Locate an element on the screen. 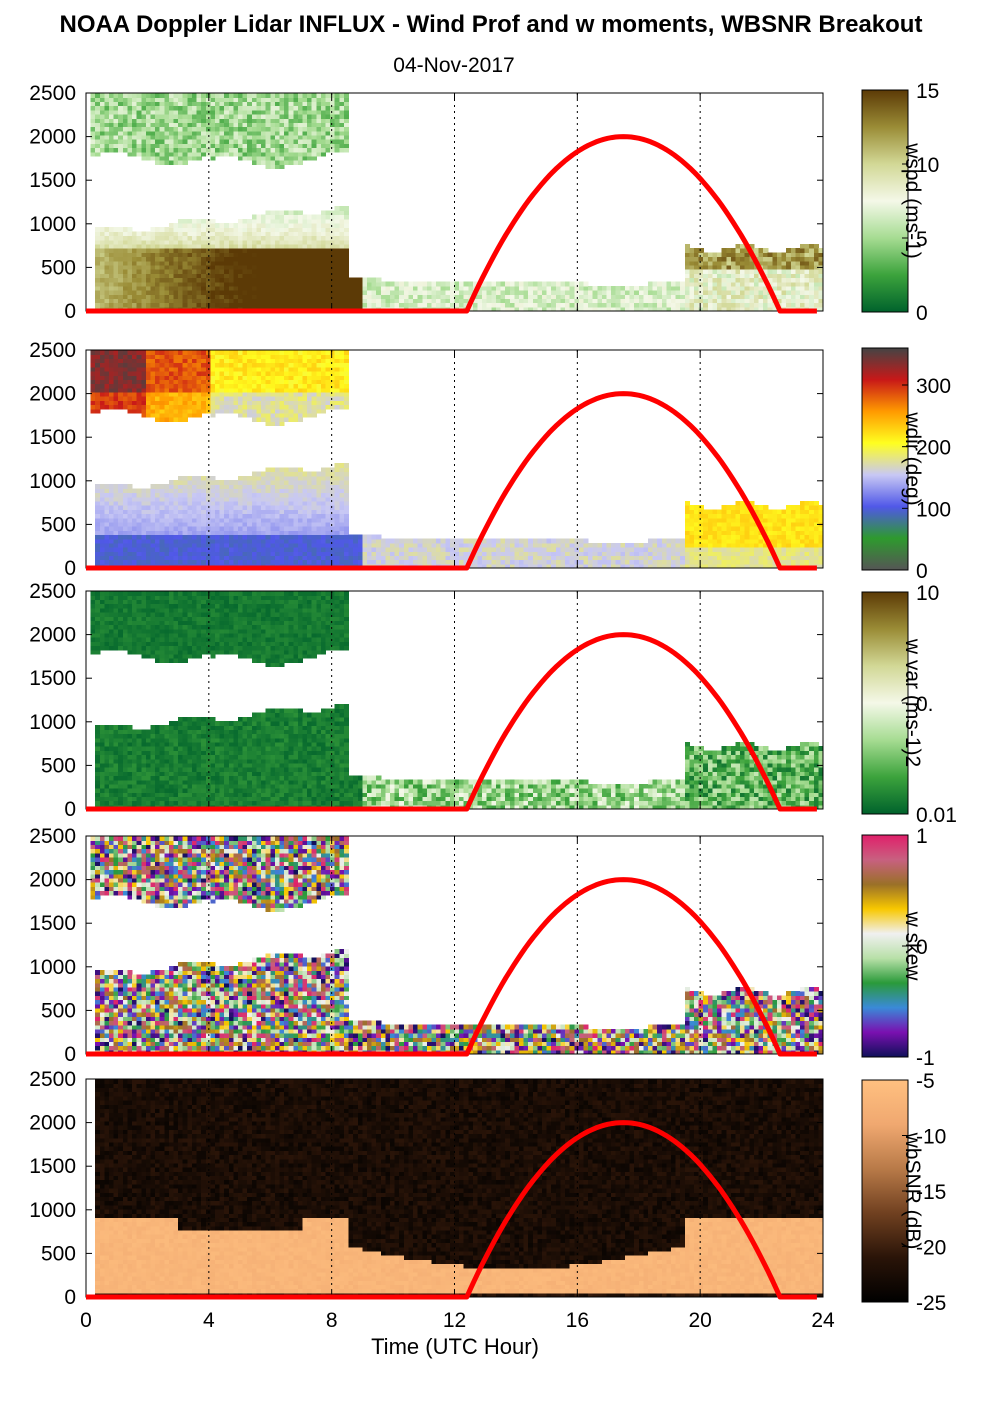  y-tick-label: 1000 is located at coordinates (52, 224).